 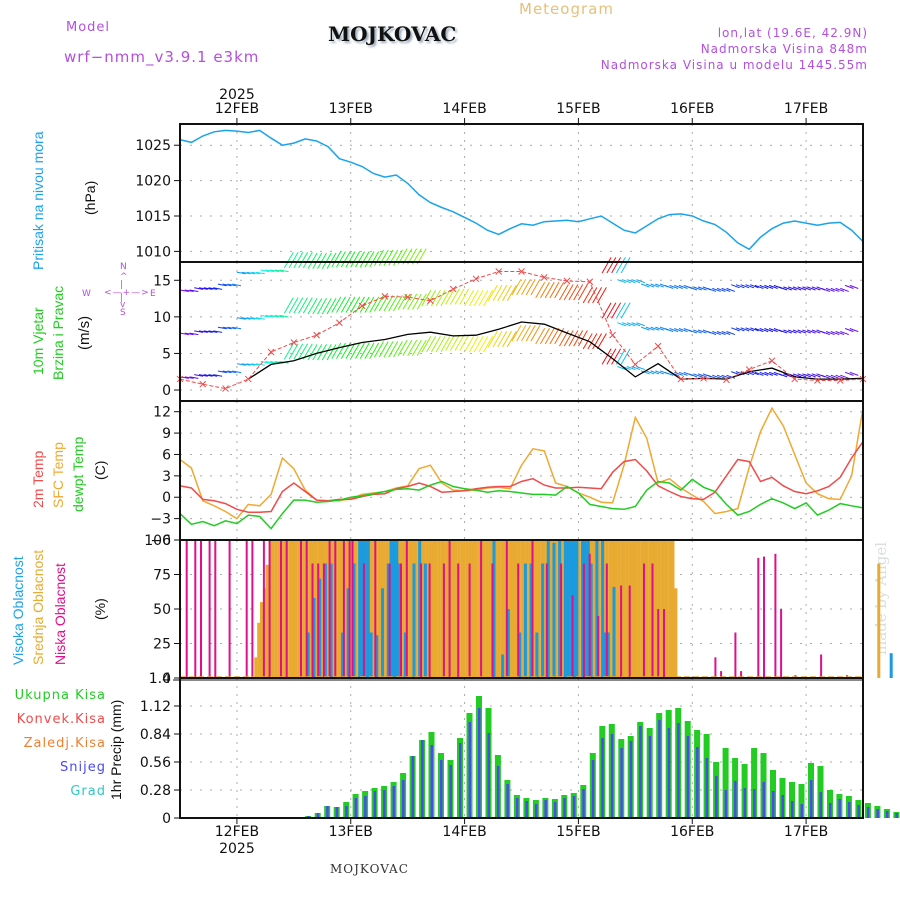 I want to click on legend-snow: Snijeg, so click(x=83, y=767).